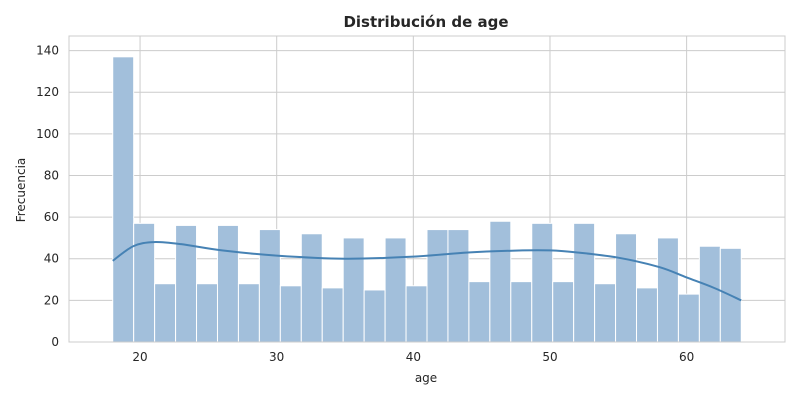 This screenshot has height=404, width=800. What do you see at coordinates (51, 300) in the screenshot?
I see `y-tick-label: 20` at bounding box center [51, 300].